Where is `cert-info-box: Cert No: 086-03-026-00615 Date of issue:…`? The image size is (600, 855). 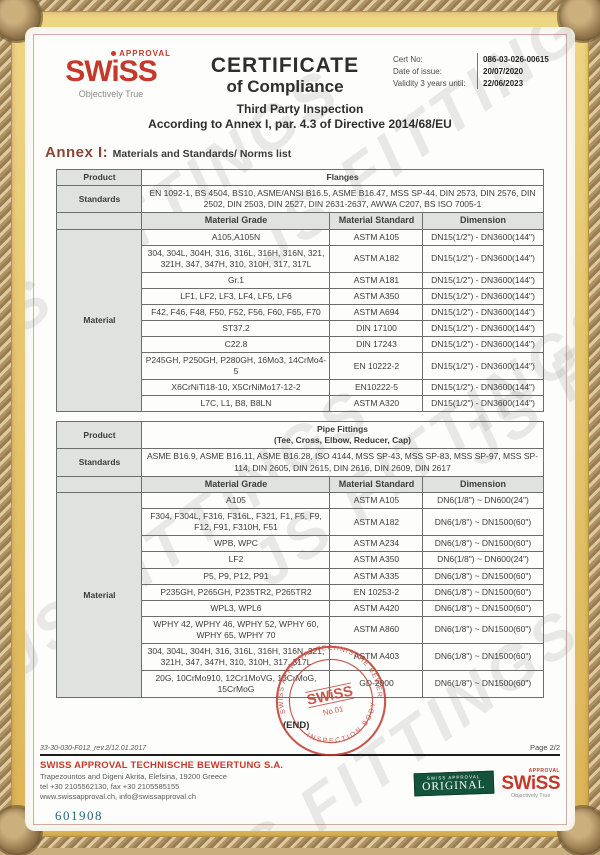 cert-info-box: Cert No: 086-03-026-00615 Date of issue:… is located at coordinates (477, 71).